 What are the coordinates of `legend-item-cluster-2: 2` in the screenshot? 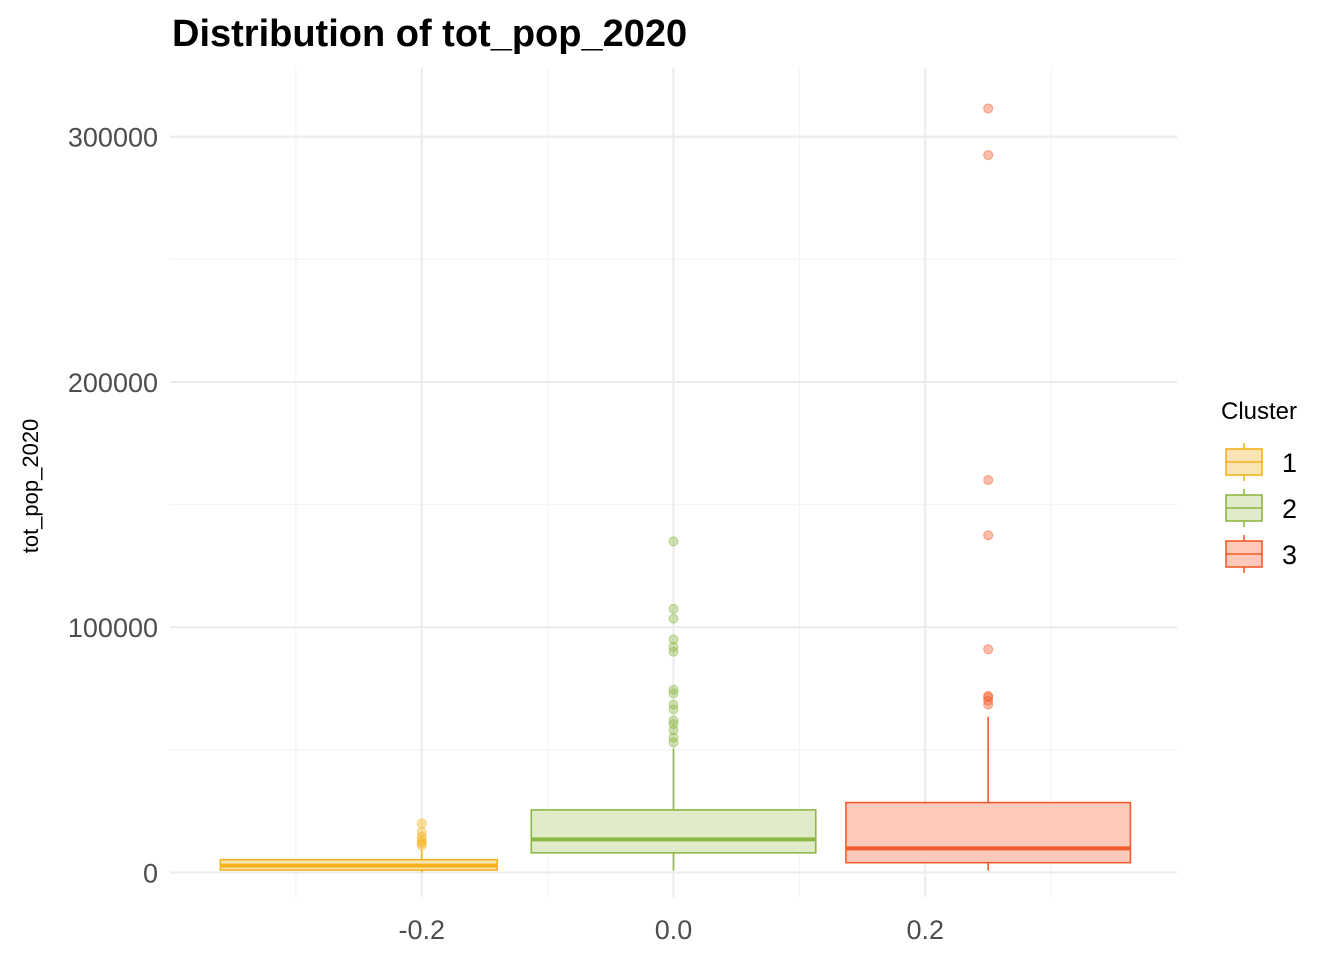 It's located at (1261, 508).